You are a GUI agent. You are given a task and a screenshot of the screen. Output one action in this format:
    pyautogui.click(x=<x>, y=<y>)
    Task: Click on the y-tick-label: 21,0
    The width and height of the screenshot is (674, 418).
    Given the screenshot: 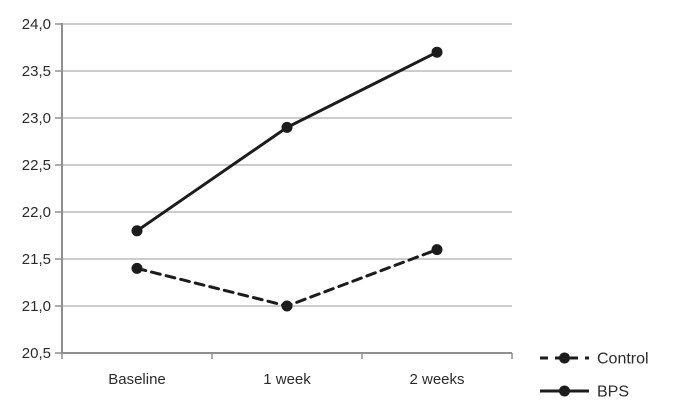 What is the action you would take?
    pyautogui.click(x=36, y=306)
    